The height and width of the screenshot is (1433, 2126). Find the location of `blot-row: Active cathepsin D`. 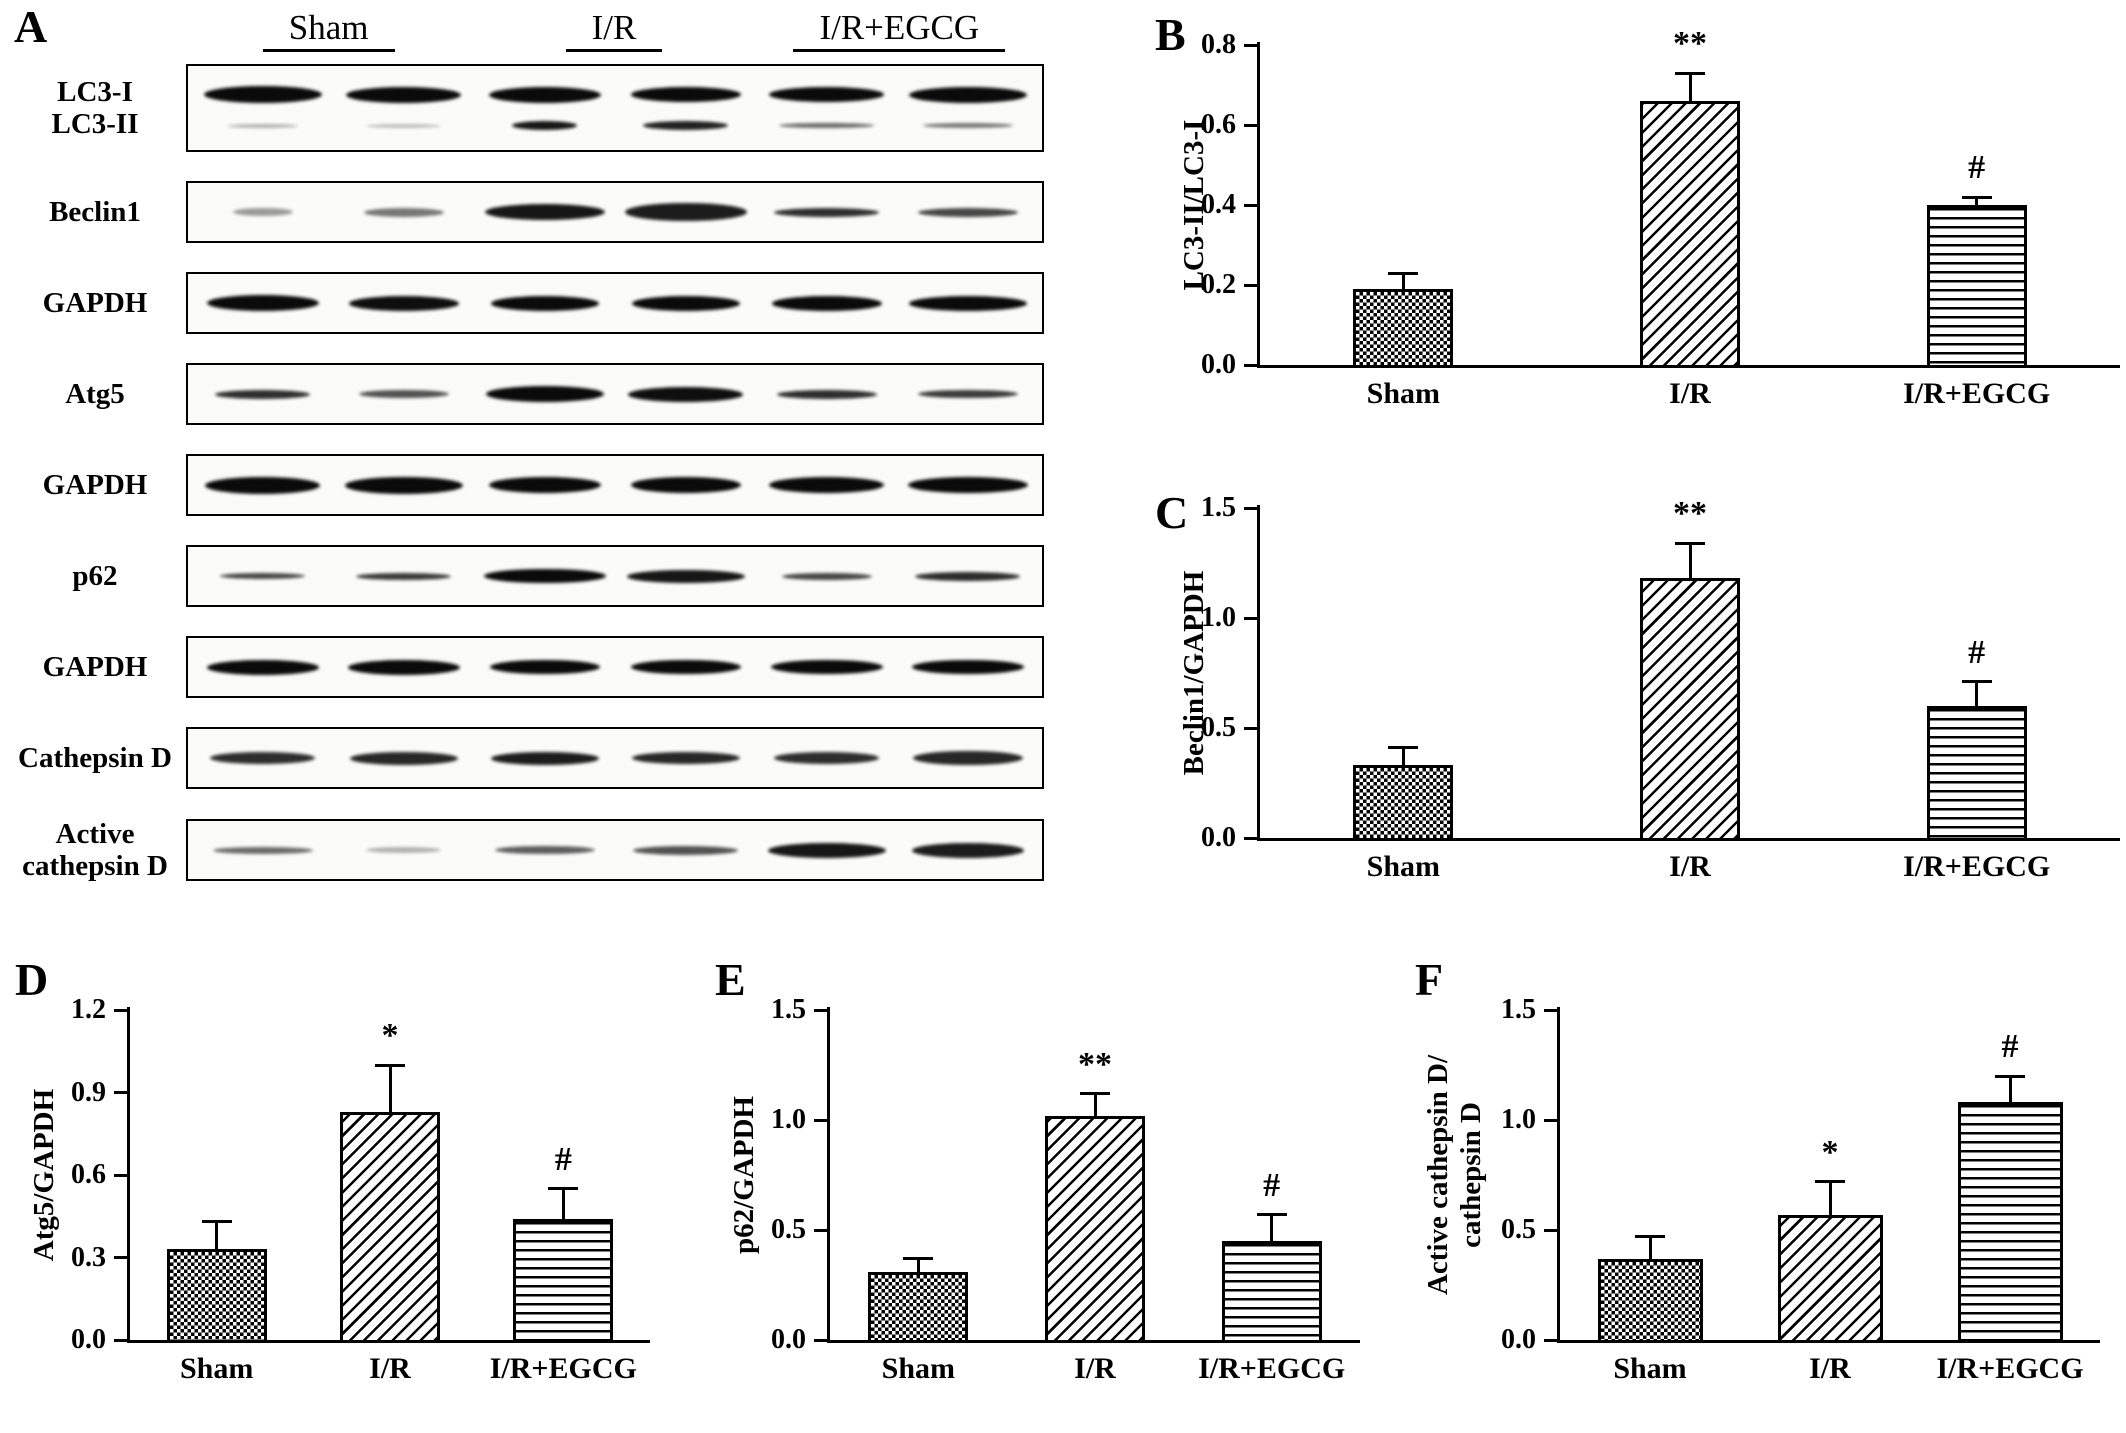

blot-row: Active cathepsin D is located at coordinates (527, 850).